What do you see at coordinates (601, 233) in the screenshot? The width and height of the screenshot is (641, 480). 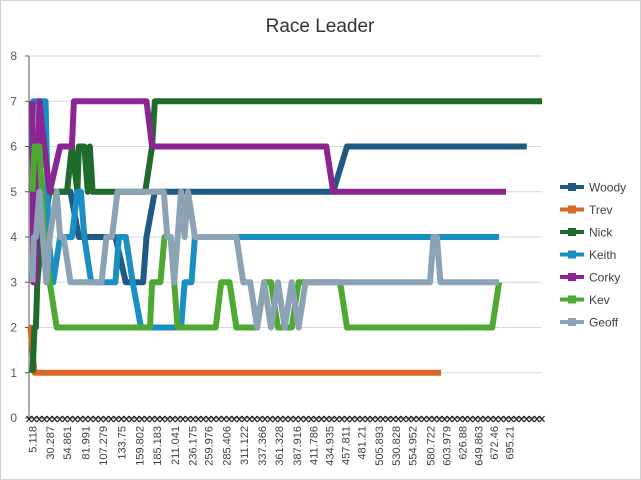 I see `legend-label-nick: Nick` at bounding box center [601, 233].